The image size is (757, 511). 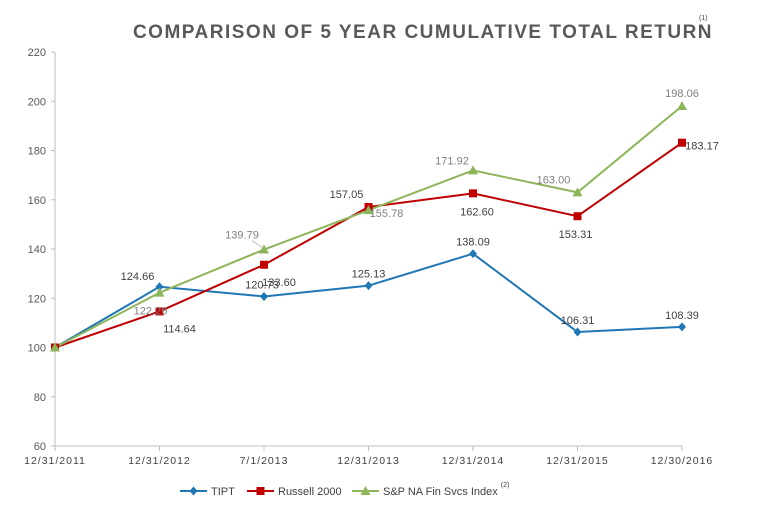 I want to click on data-label: 133.60, so click(x=279, y=283).